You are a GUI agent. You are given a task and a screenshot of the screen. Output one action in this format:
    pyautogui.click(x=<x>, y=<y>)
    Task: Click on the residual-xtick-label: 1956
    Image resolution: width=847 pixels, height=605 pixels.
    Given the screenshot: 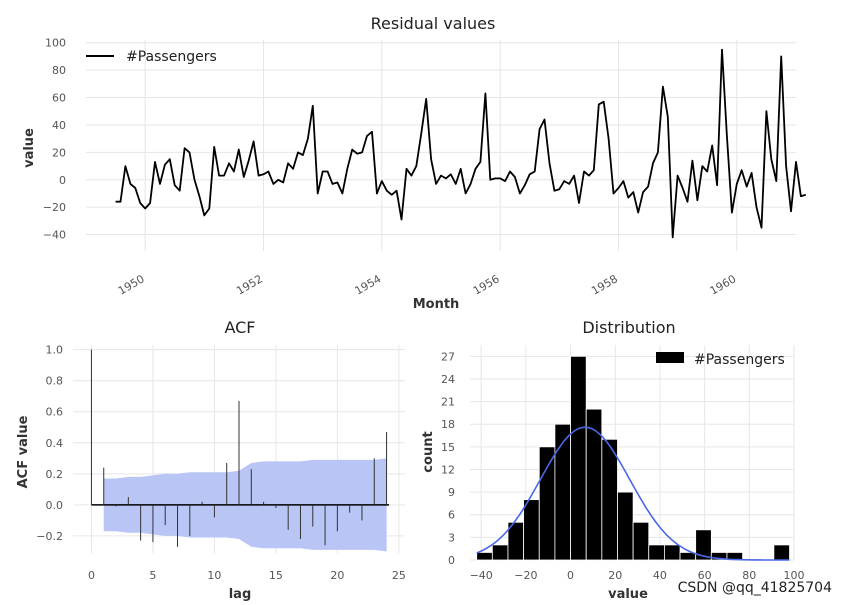 What is the action you would take?
    pyautogui.click(x=486, y=284)
    